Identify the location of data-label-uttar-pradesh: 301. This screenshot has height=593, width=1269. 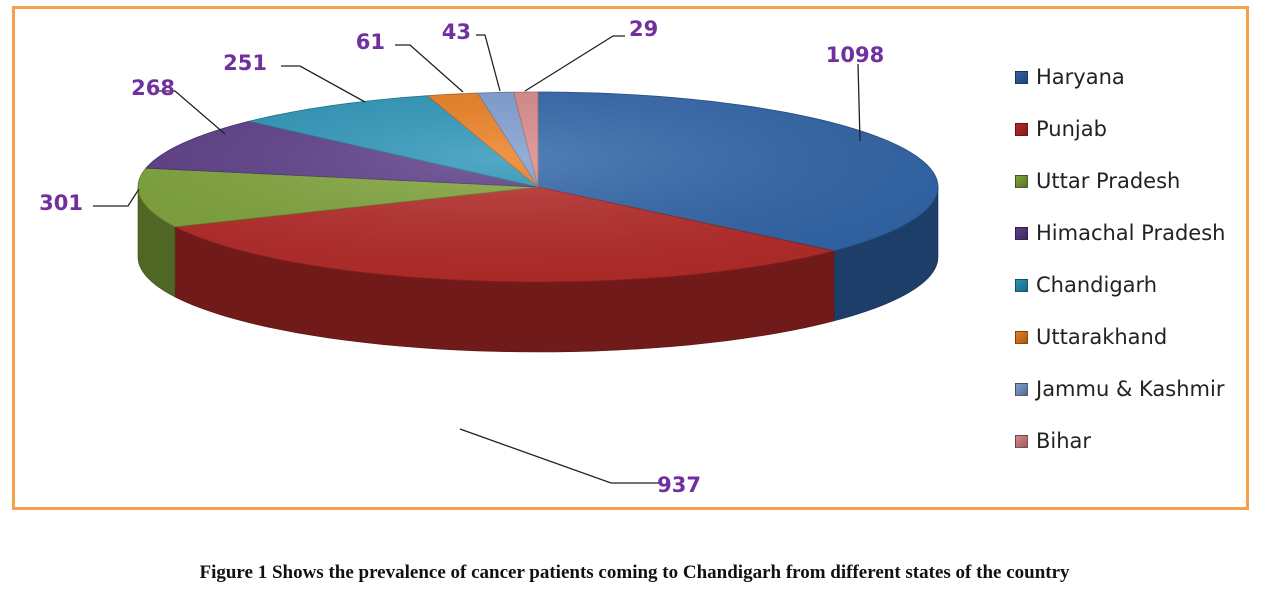
(61, 203).